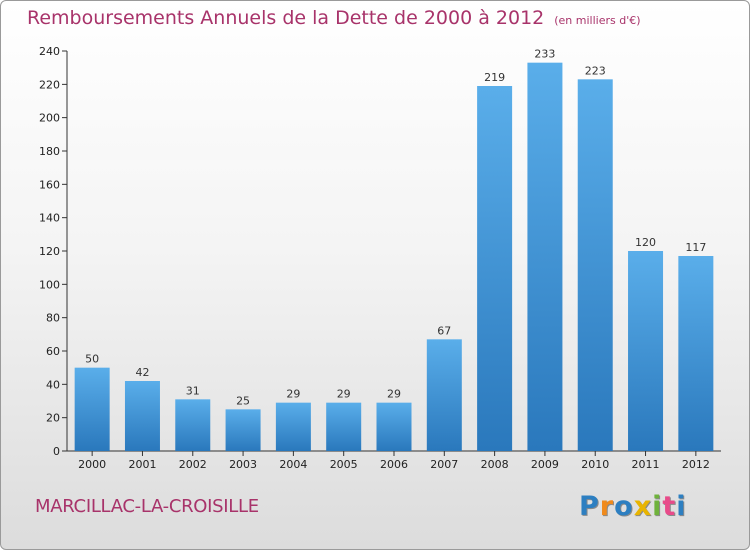 The image size is (750, 550). I want to click on proxiti-logo: Proxiti, so click(633, 506).